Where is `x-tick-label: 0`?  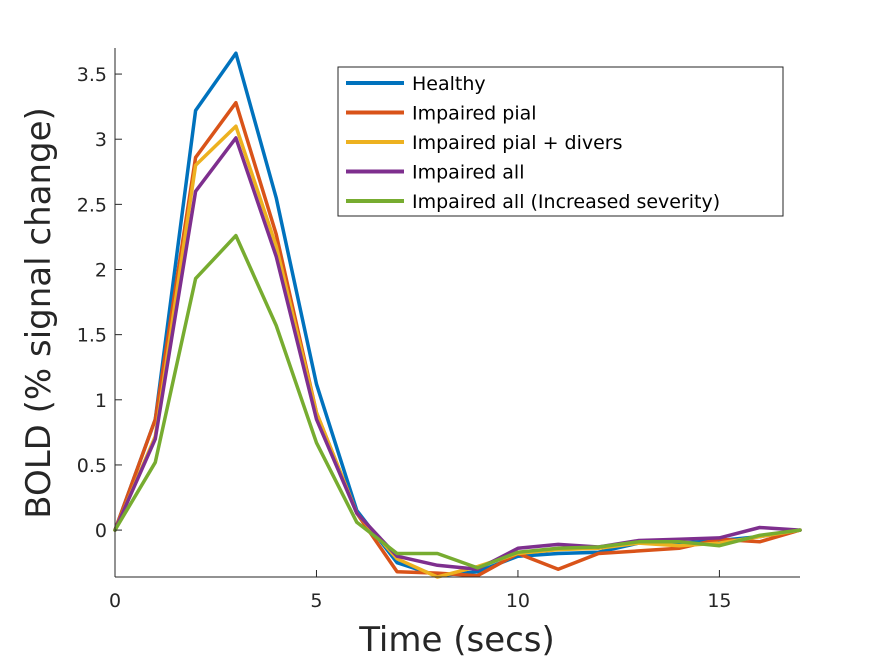 x-tick-label: 0 is located at coordinates (115, 601).